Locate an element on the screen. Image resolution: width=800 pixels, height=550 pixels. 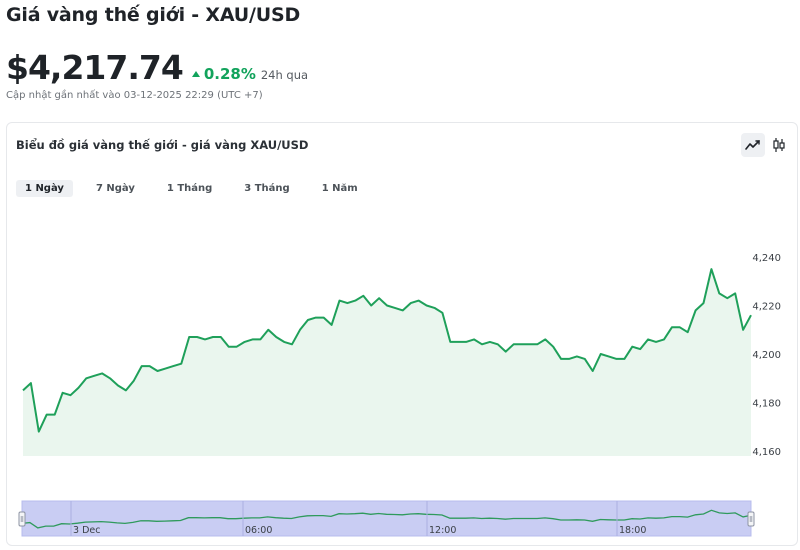
y-tick-label: 4,220 is located at coordinates (766, 307).